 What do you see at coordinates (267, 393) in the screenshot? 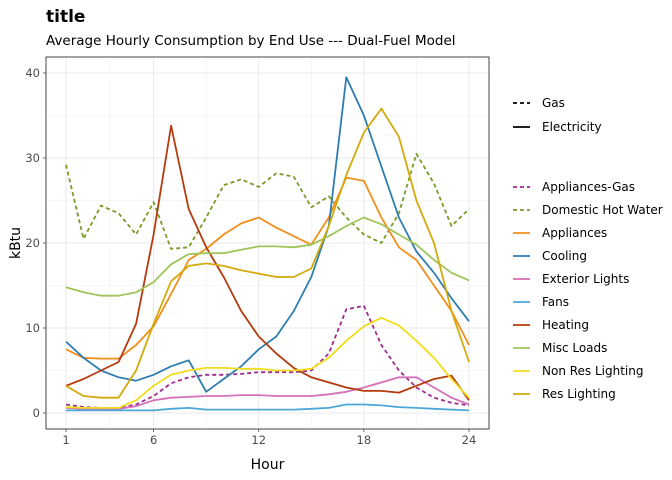
I see `series-line-exterior-lights` at bounding box center [267, 393].